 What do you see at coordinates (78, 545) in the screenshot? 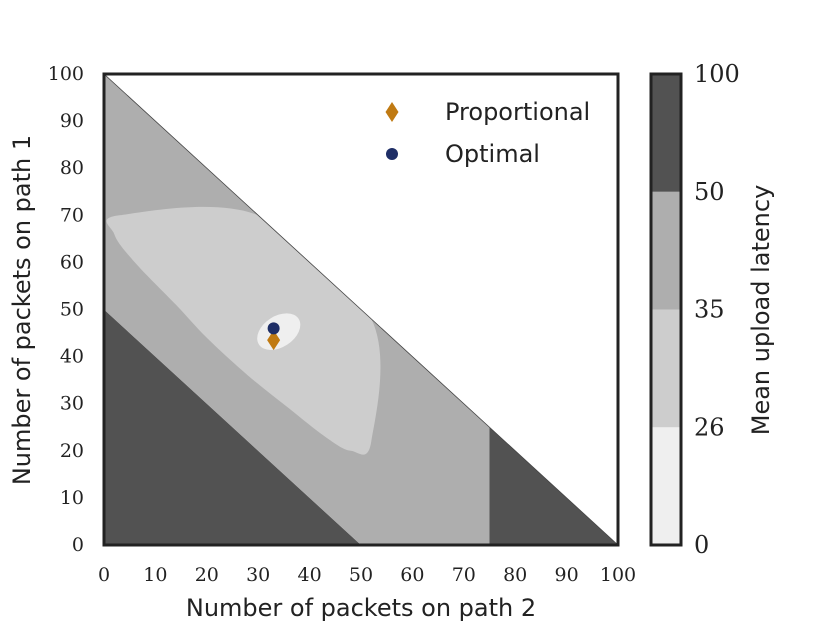
I see `y-tick-label: 0` at bounding box center [78, 545].